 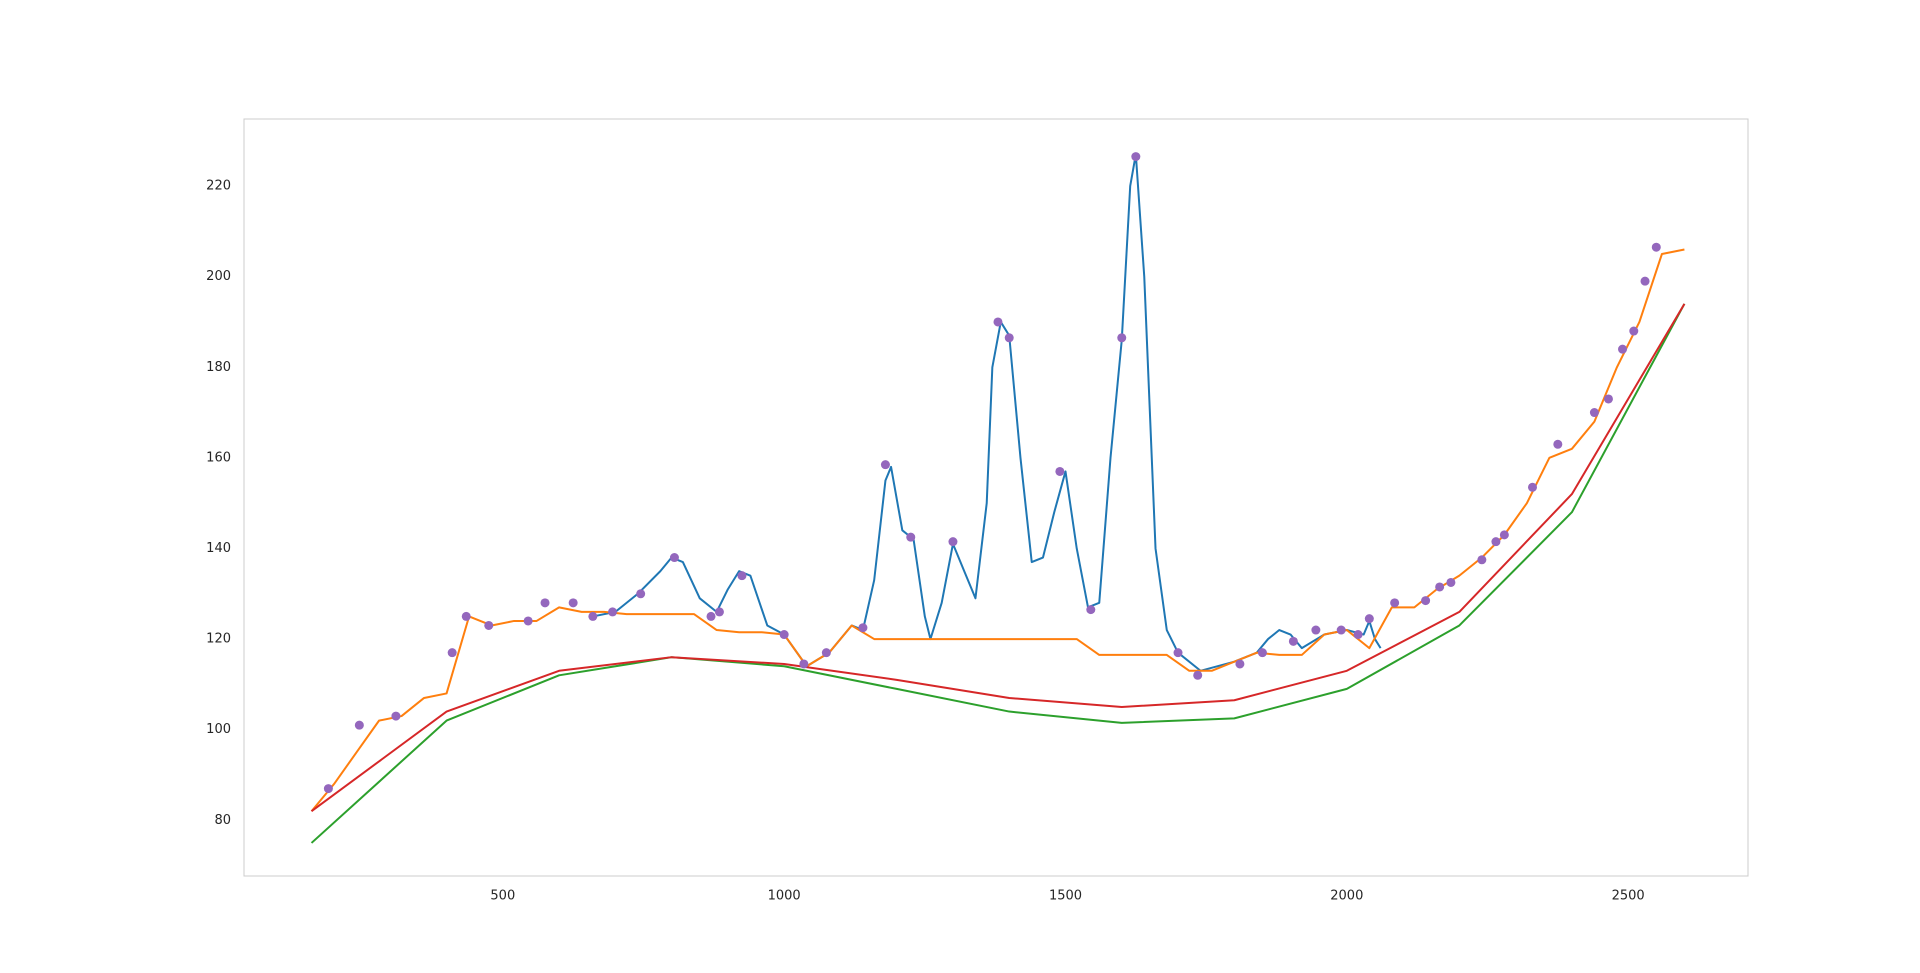 I want to click on y-tick-label: 160, so click(x=218, y=457).